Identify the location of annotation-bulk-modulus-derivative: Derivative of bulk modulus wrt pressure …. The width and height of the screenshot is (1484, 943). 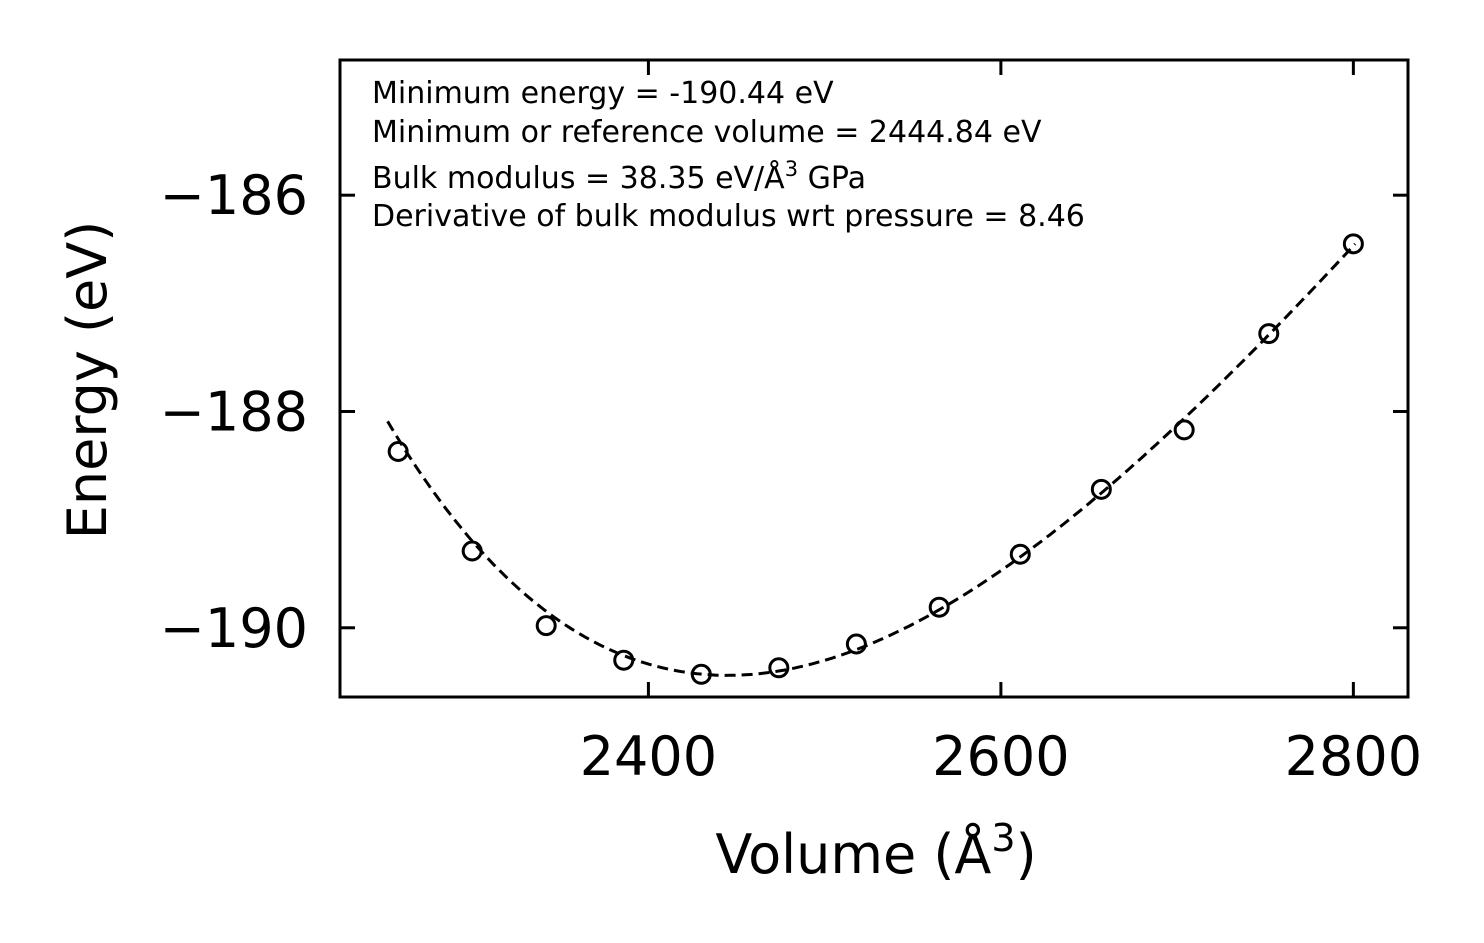
(728, 216).